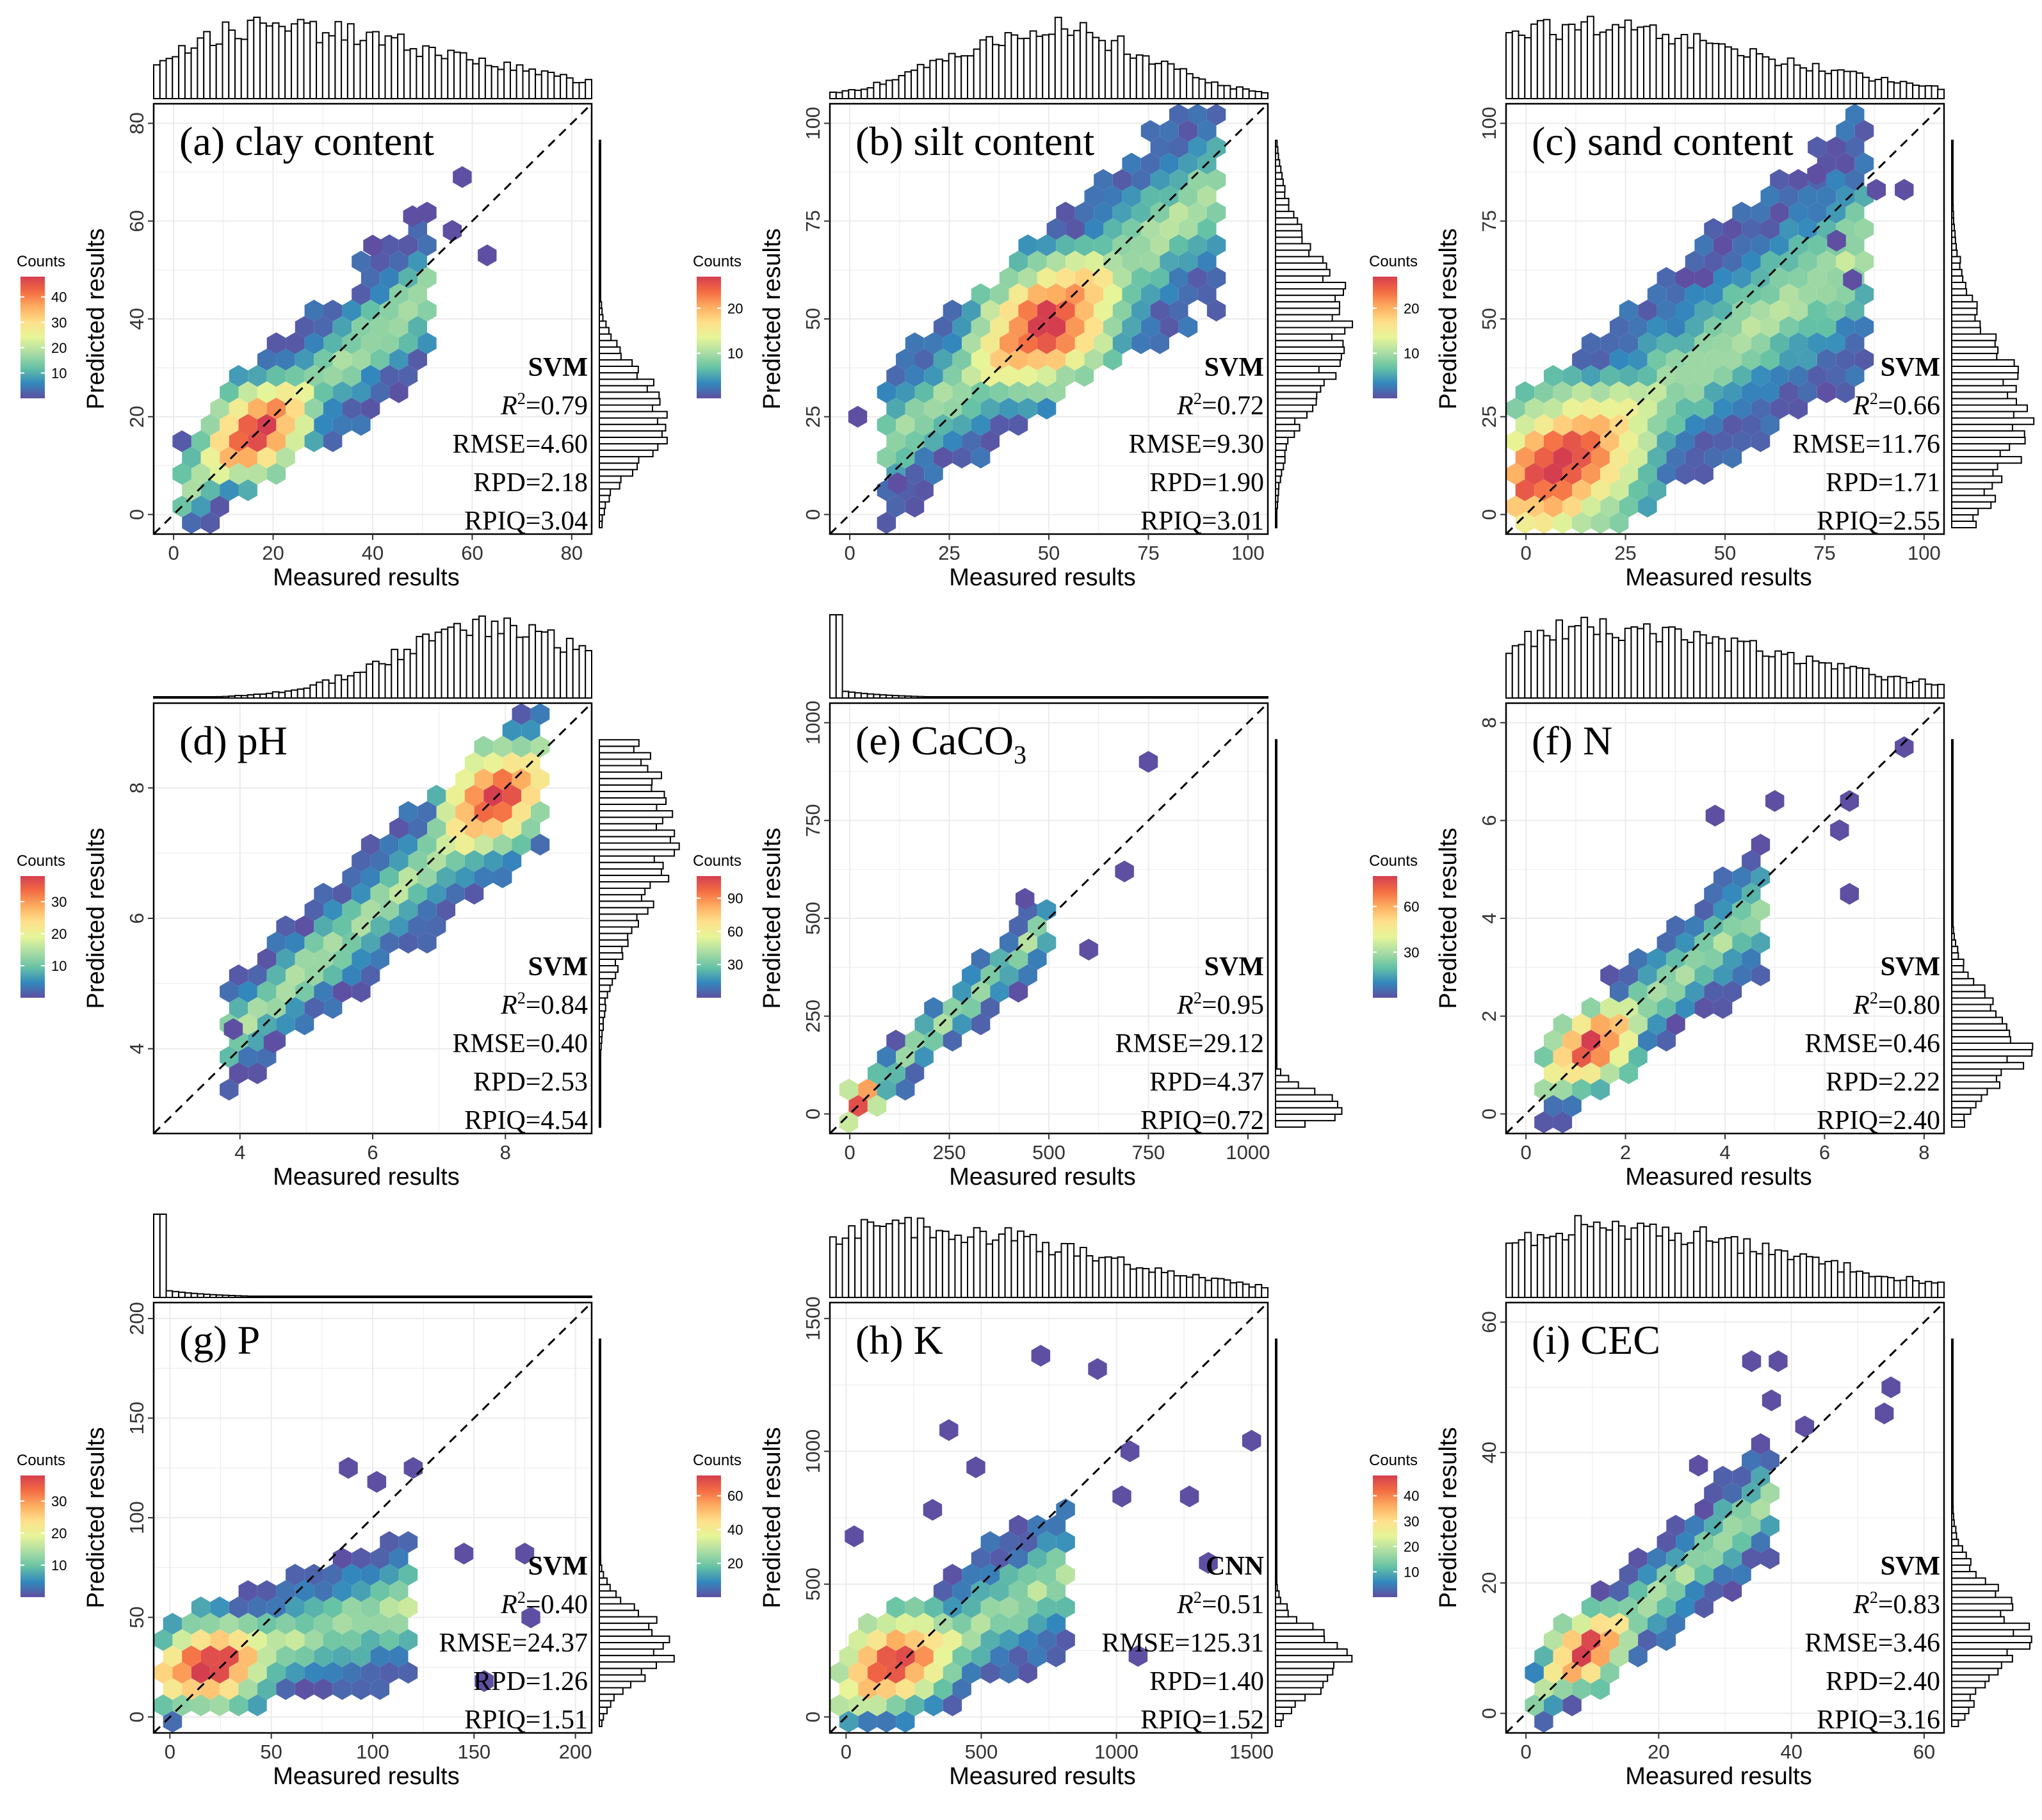 The width and height of the screenshot is (2042, 1820). Describe the element at coordinates (1189, 1044) in the screenshot. I see `stat-rmse: RMSE=29.12` at that location.